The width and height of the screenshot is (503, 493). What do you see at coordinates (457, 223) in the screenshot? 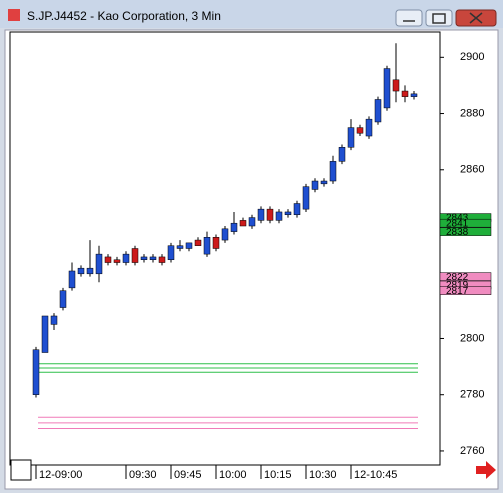
I see `price-marker-label: 2841` at bounding box center [457, 223].